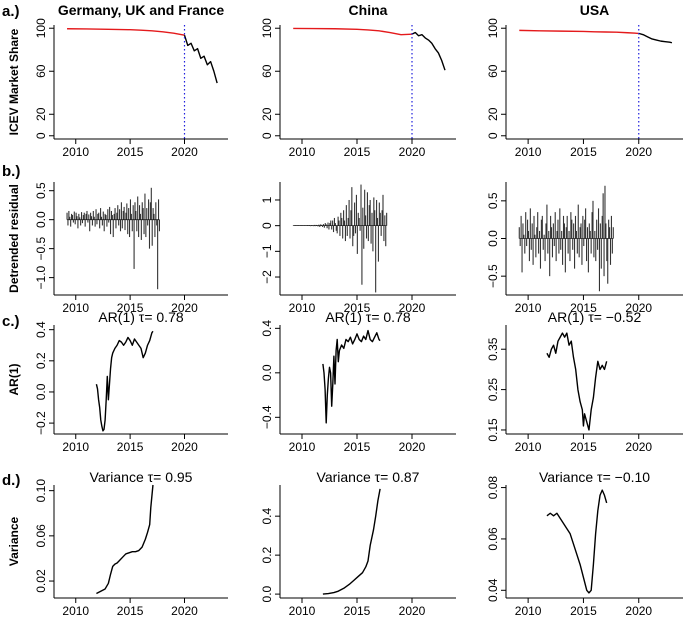 This screenshot has height=626, width=685. Describe the element at coordinates (11, 321) in the screenshot. I see `row-label-c: c.)` at that location.